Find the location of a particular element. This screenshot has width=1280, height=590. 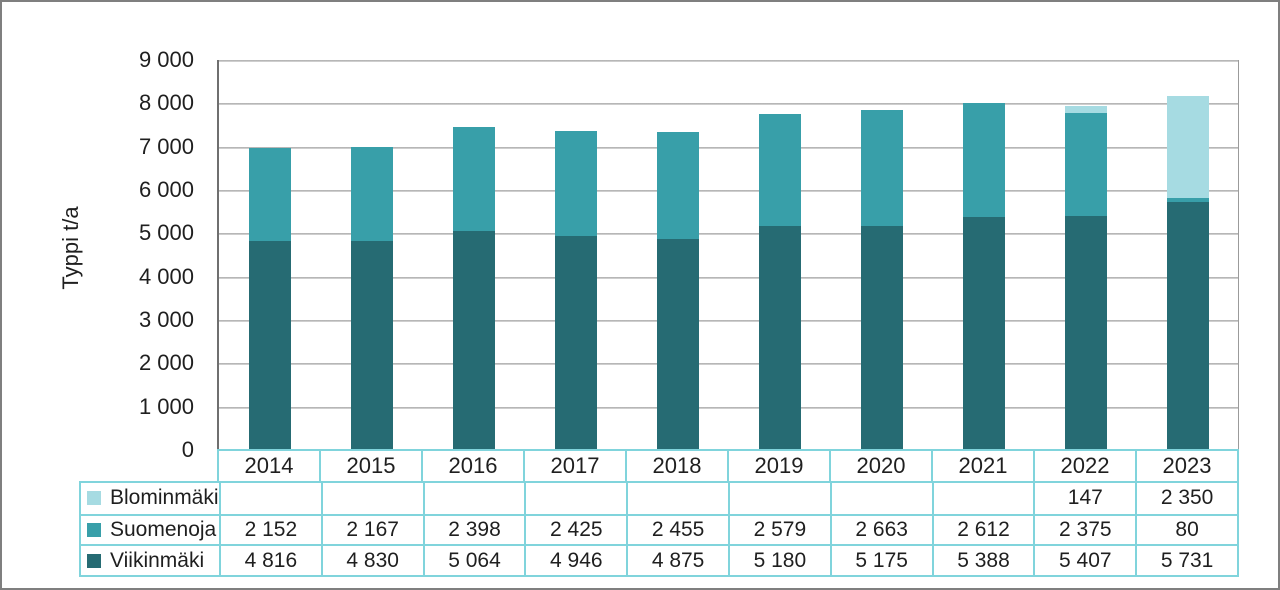

value-cell: 5 175 is located at coordinates (880, 559).